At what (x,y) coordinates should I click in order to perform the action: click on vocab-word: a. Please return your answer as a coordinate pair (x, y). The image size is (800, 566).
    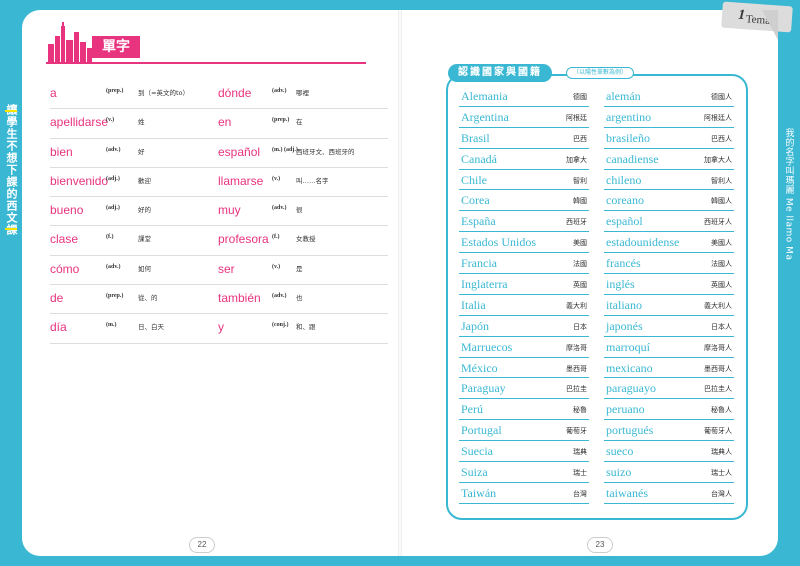
    Looking at the image, I should click on (53, 93).